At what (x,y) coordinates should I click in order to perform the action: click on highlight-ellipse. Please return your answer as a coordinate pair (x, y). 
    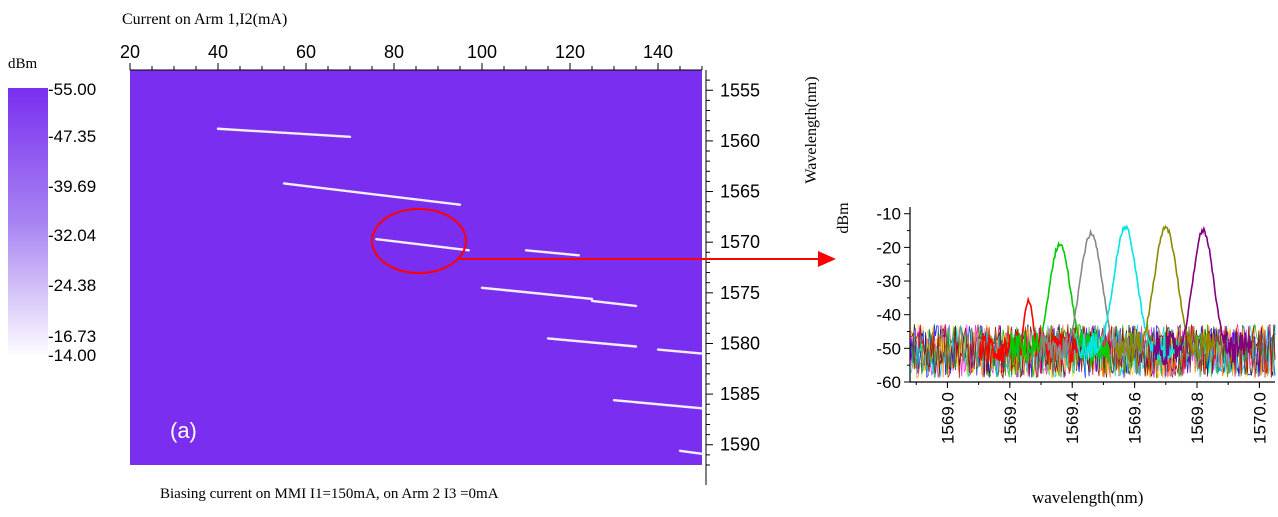
    Looking at the image, I should click on (419, 241).